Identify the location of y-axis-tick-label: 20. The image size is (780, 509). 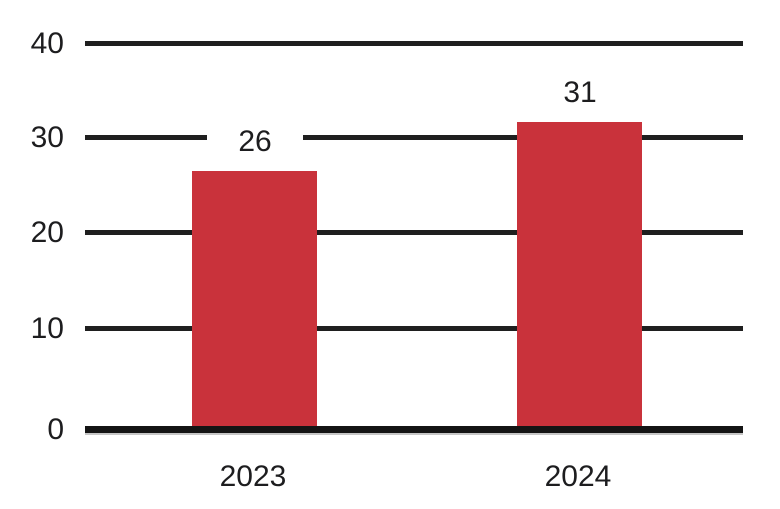
(47, 232).